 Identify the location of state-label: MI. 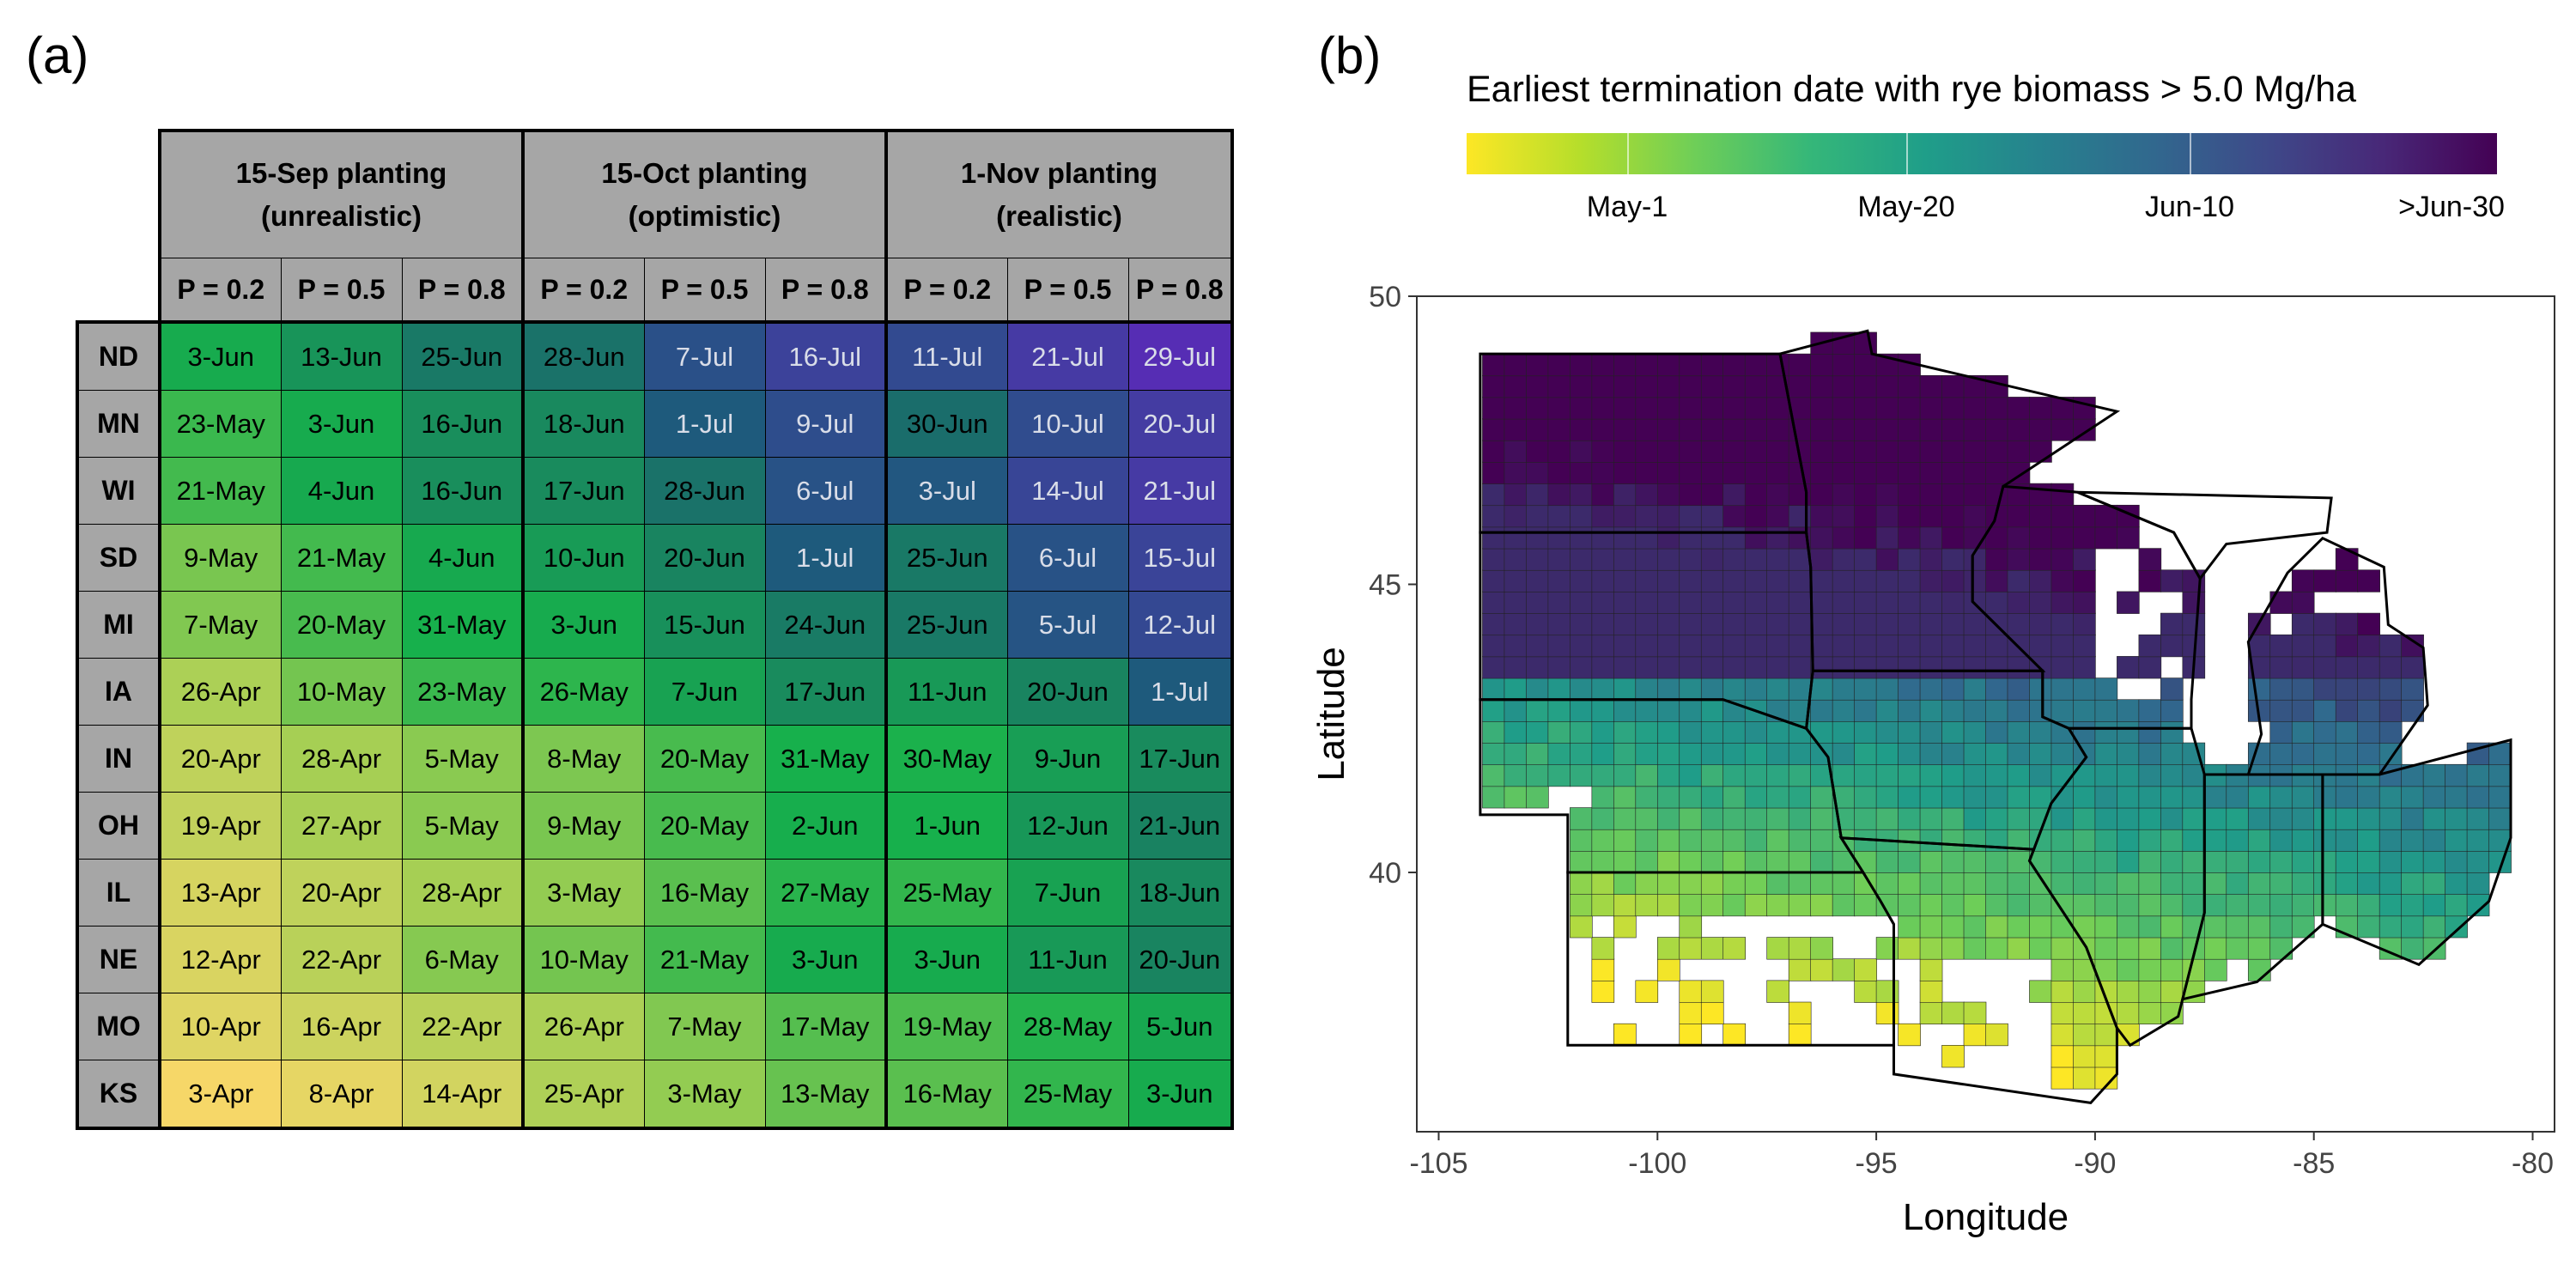
(118, 625).